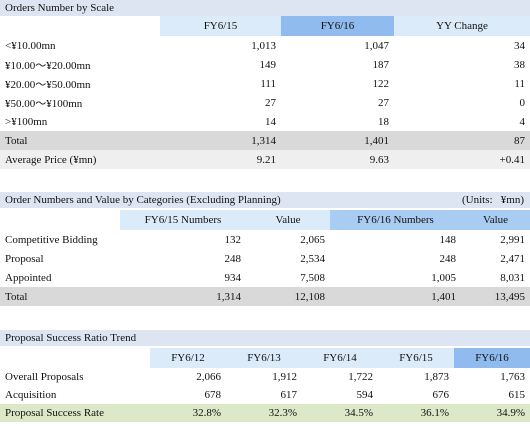  I want to click on cell-value: 2,066, so click(208, 377).